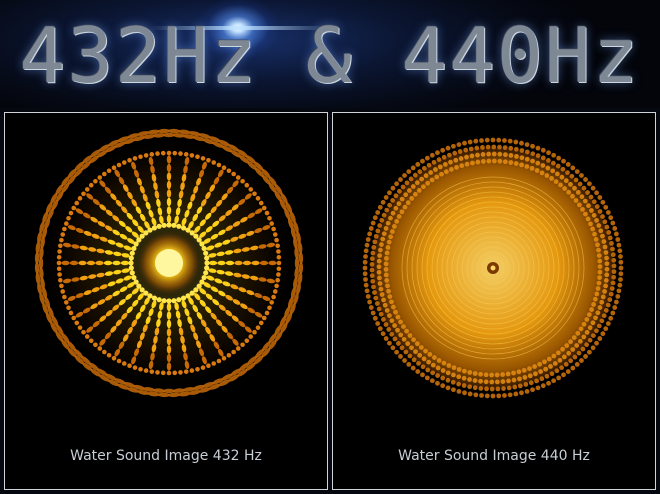 The height and width of the screenshot is (494, 660). What do you see at coordinates (240, 28) in the screenshot?
I see `light-flare-streak` at bounding box center [240, 28].